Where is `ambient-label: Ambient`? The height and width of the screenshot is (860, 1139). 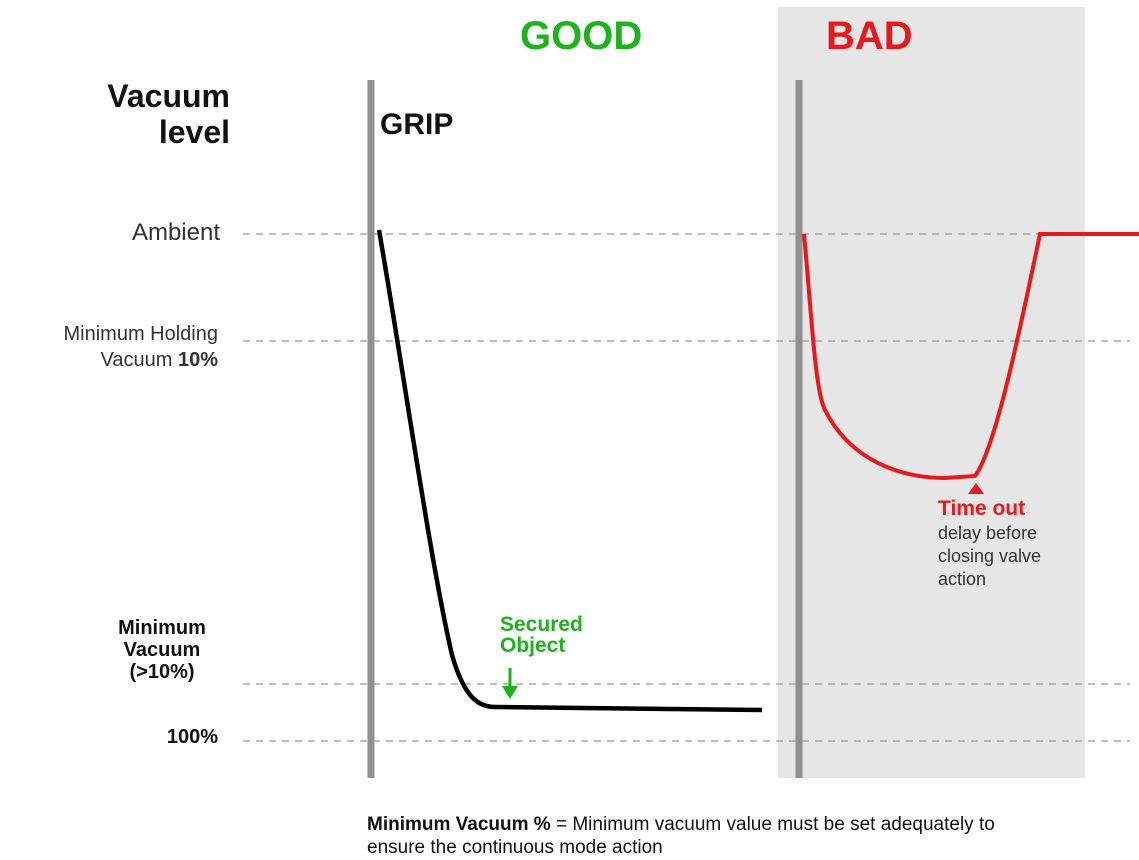
ambient-label: Ambient is located at coordinates (175, 232).